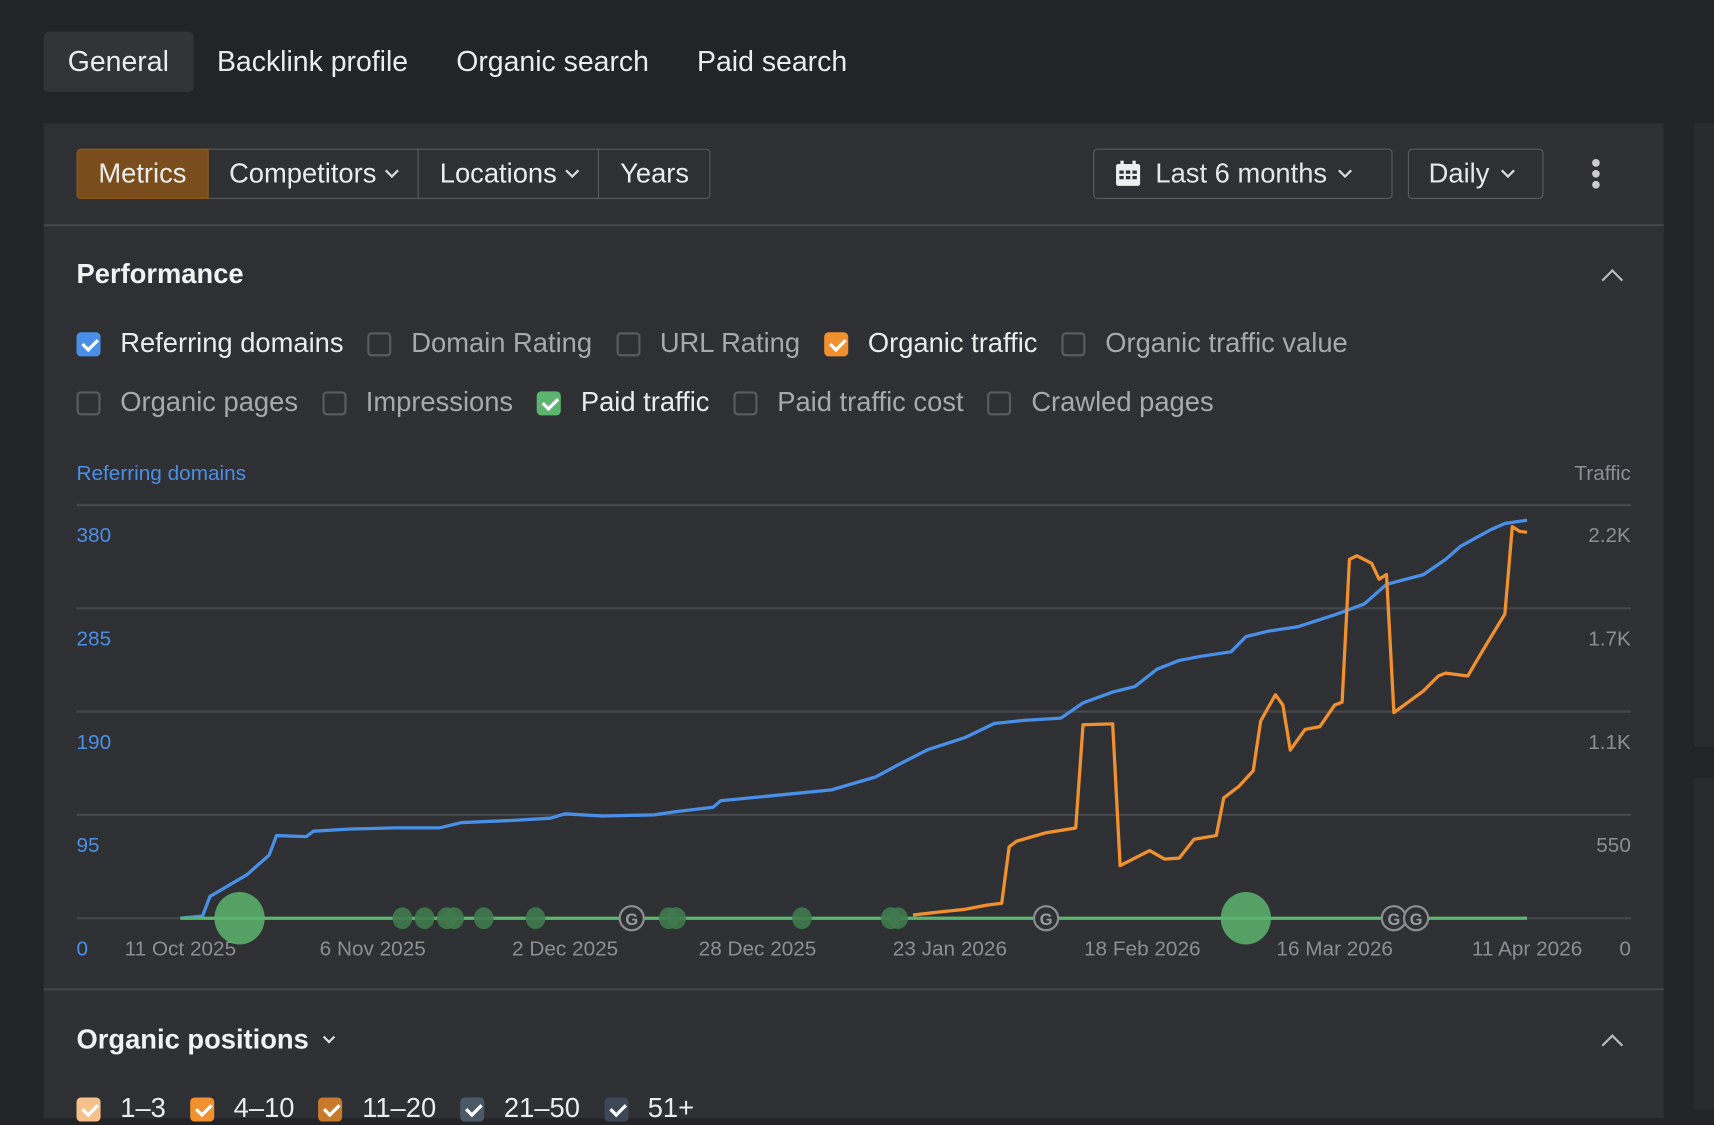  I want to click on checkbox-4-10: 4–10, so click(242, 1109).